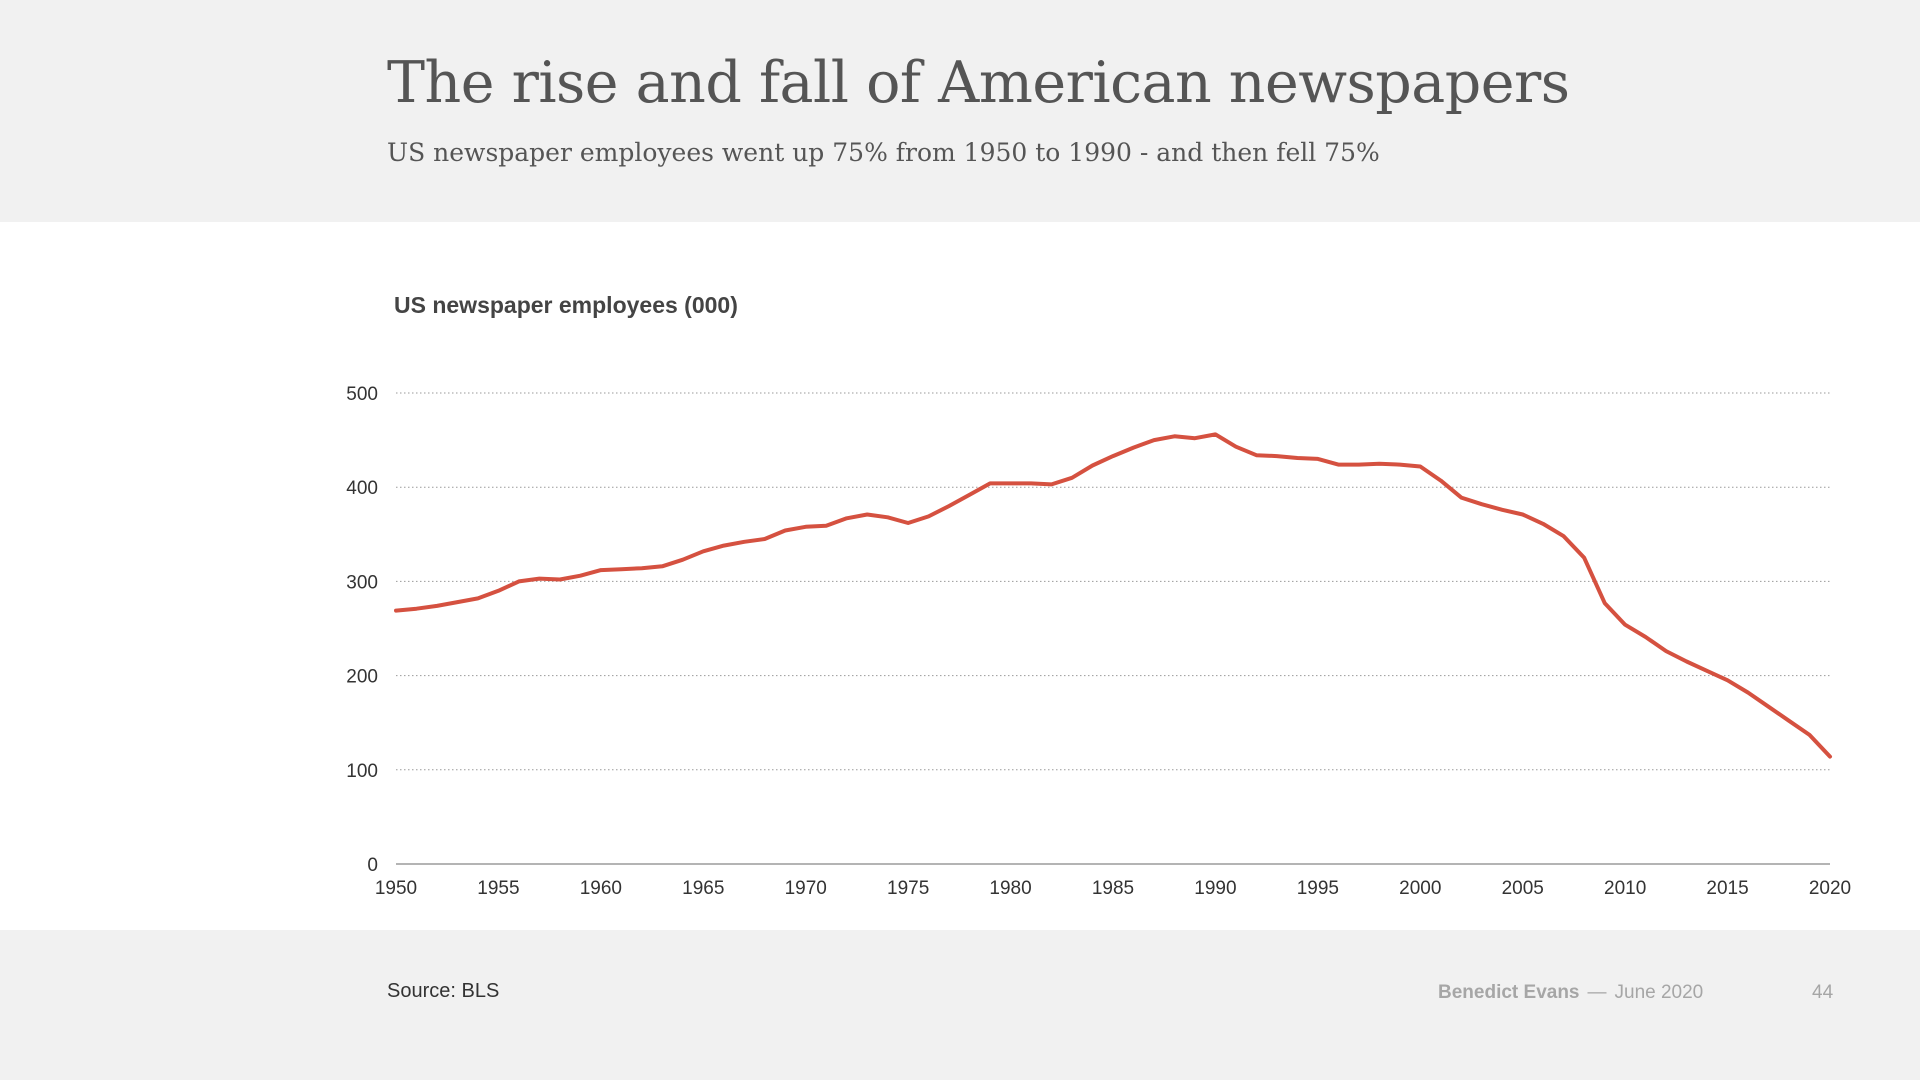  Describe the element at coordinates (1830, 888) in the screenshot. I see `x-tick-label-2020: 2020` at that location.